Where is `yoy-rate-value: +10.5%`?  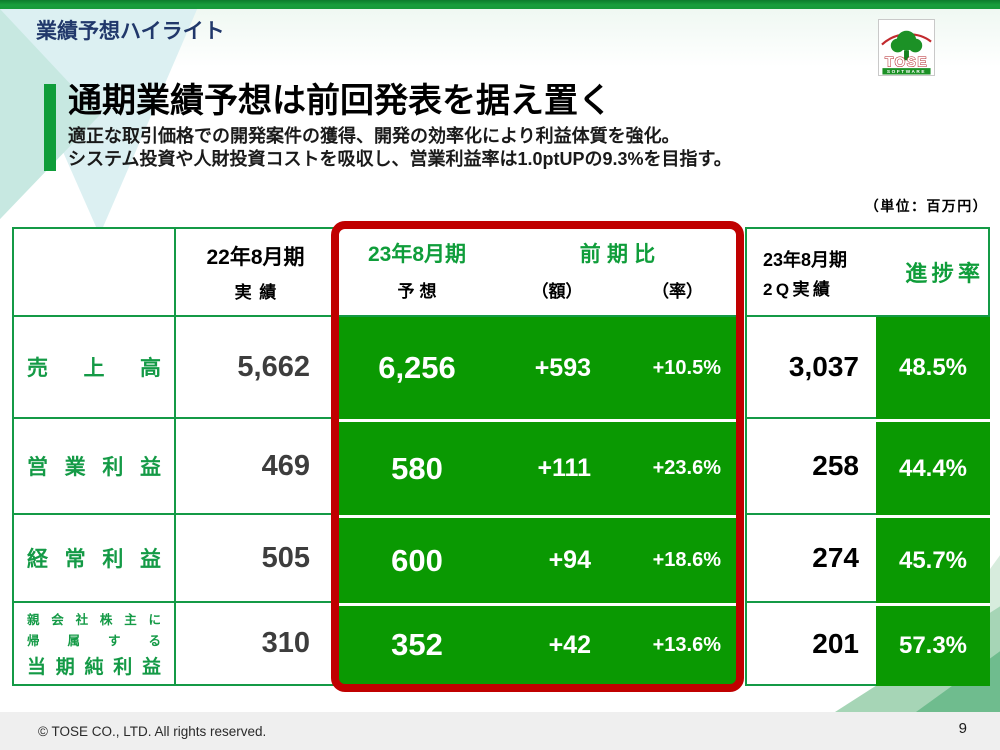
yoy-rate-value: +10.5% is located at coordinates (686, 367).